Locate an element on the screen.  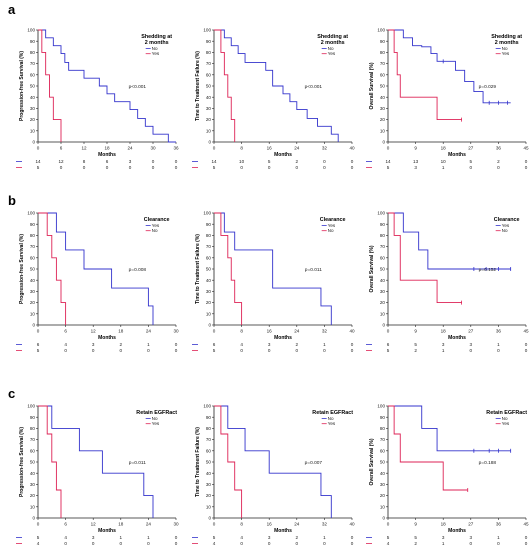
chart-title: Retain EGFRact is located at coordinates (156, 413).